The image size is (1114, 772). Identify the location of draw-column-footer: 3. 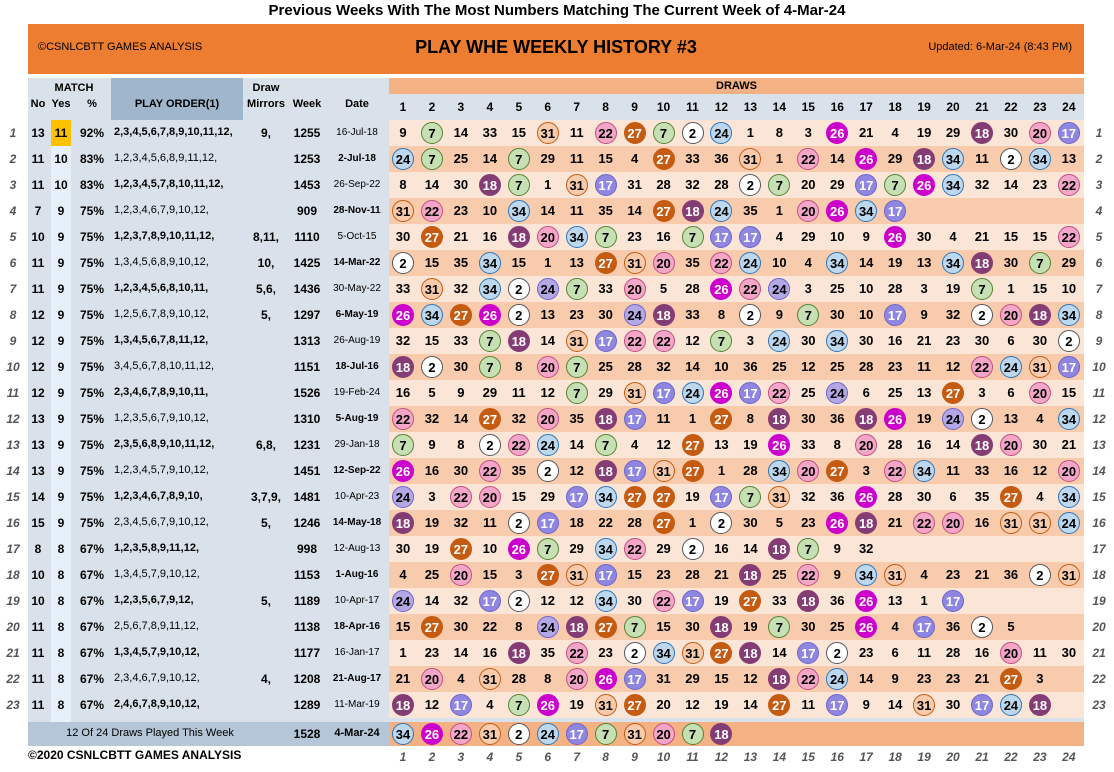
(461, 757).